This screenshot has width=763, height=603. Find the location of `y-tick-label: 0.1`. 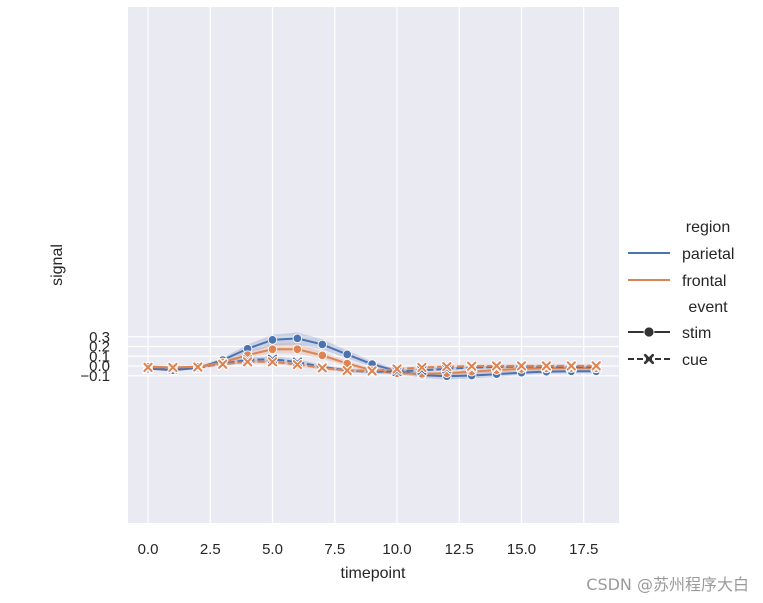

y-tick-label: 0.1 is located at coordinates (99, 356).